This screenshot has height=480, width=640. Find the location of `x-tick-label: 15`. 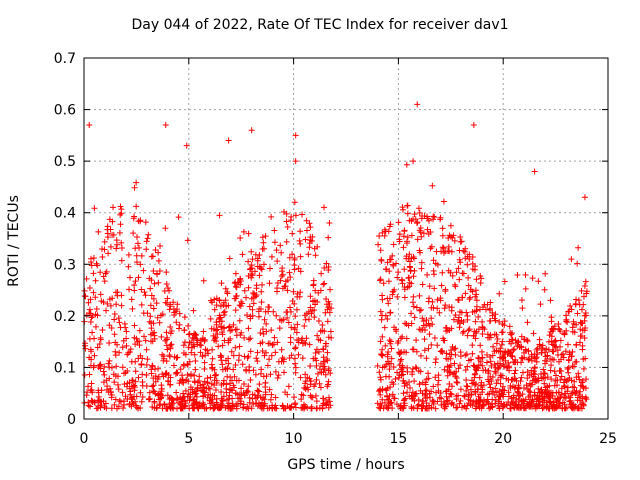

x-tick-label: 15 is located at coordinates (398, 439).